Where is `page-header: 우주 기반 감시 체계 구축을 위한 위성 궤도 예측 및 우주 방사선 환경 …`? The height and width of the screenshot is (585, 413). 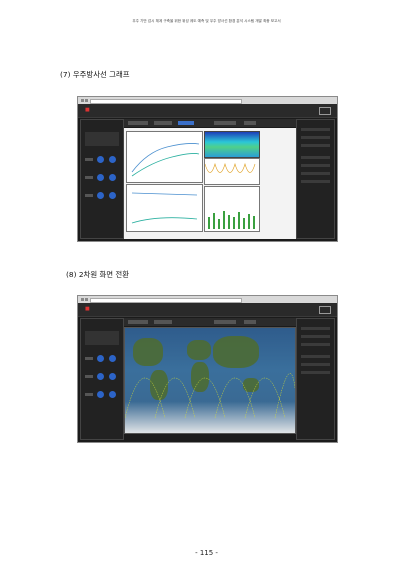
page-header: 우주 기반 감시 체계 구축을 위한 위성 궤도 예측 및 우주 방사선 환경 … is located at coordinates (206, 21).